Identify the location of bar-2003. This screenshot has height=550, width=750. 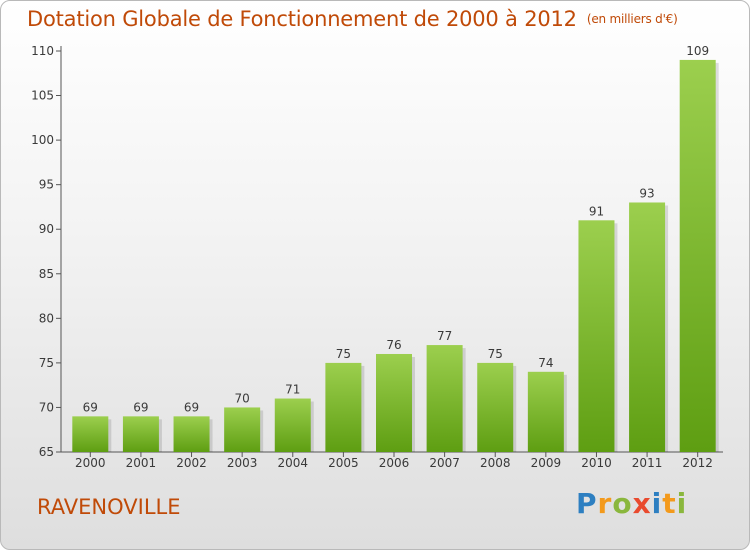
(242, 429).